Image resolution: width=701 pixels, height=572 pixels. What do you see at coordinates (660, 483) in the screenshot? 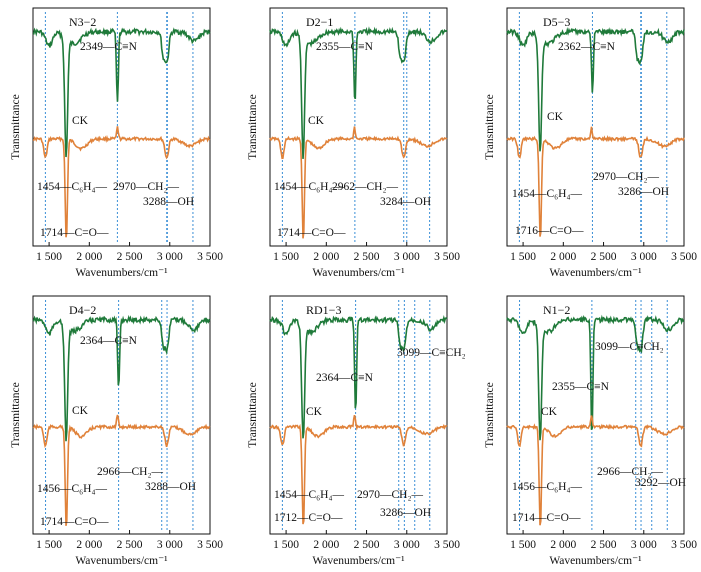
I see `peak-label: 3292—OH` at bounding box center [660, 483].